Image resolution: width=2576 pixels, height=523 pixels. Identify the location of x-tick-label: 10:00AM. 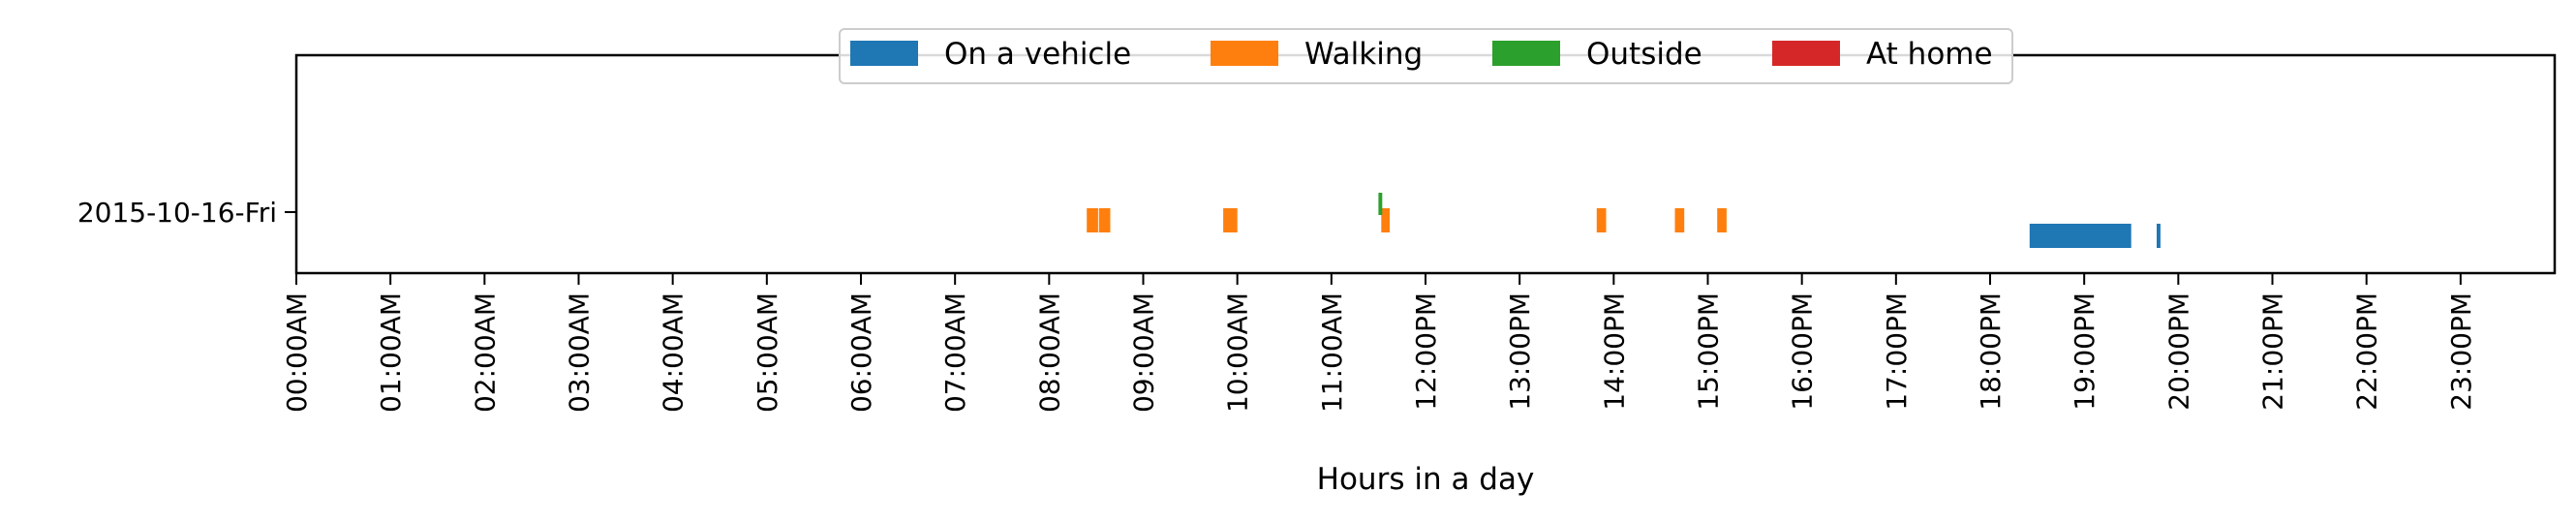
(1238, 352).